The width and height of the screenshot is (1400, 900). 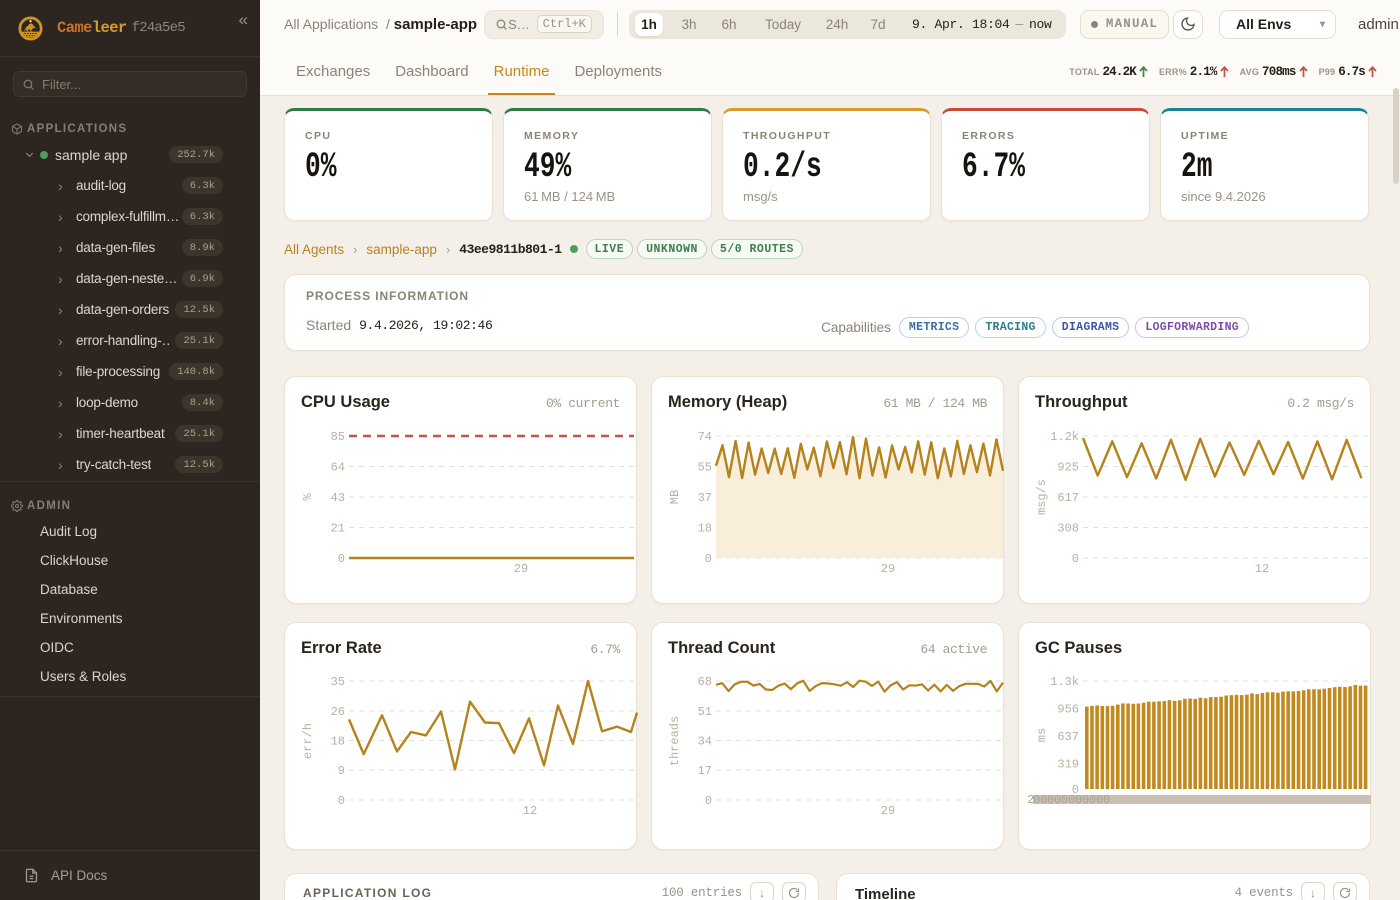 I want to click on svg-text: 26, so click(x=338, y=712).